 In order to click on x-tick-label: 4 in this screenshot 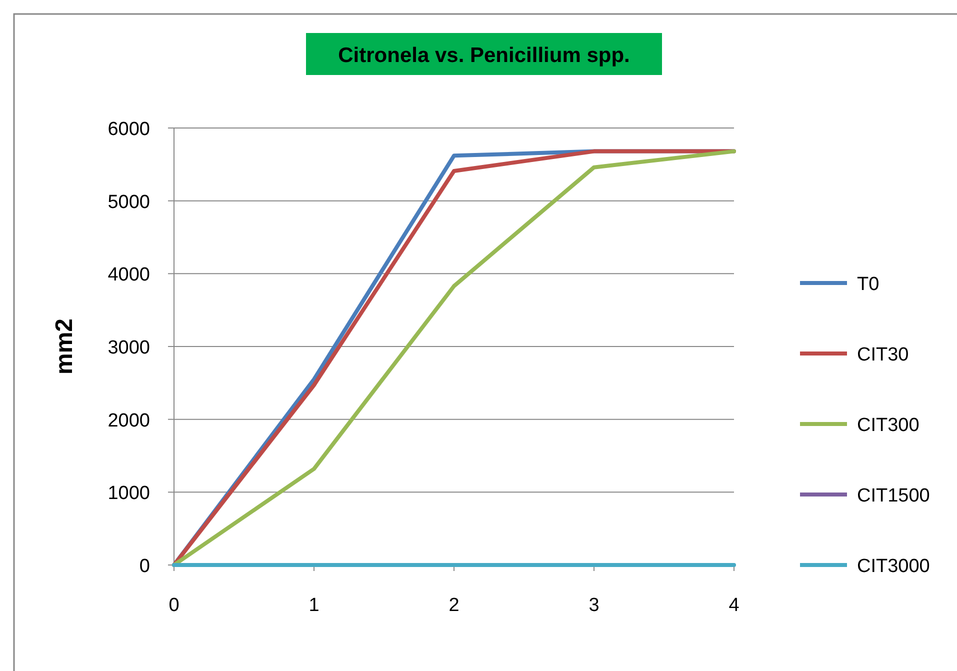, I will do `click(734, 605)`.